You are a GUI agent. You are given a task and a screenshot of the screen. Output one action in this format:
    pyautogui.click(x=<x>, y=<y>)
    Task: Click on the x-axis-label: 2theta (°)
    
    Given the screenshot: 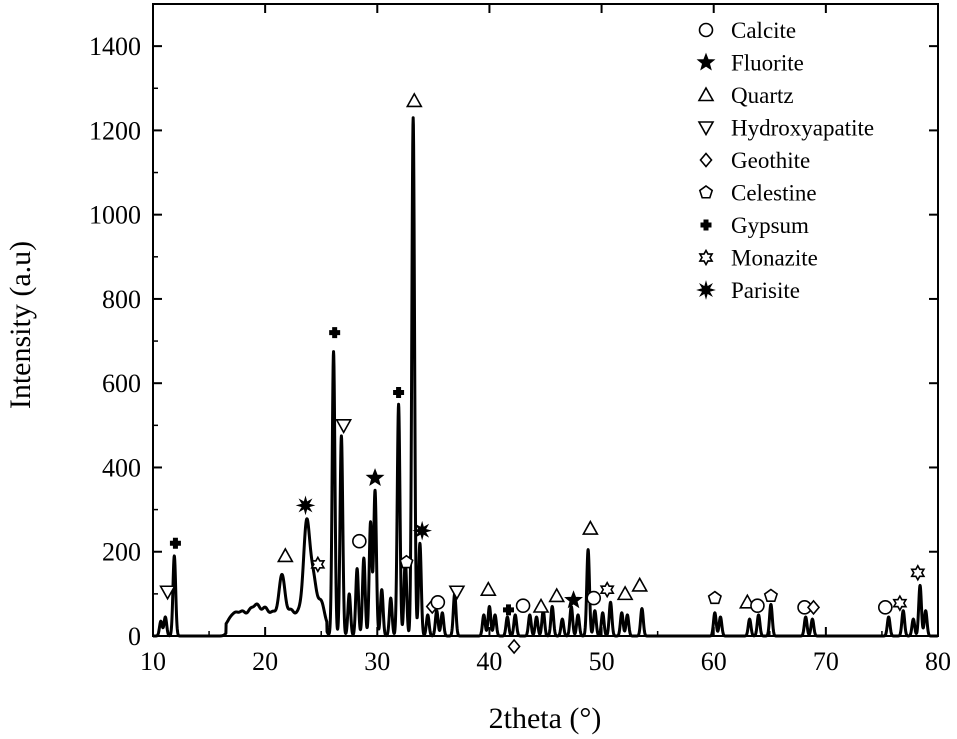 What is the action you would take?
    pyautogui.click(x=545, y=718)
    